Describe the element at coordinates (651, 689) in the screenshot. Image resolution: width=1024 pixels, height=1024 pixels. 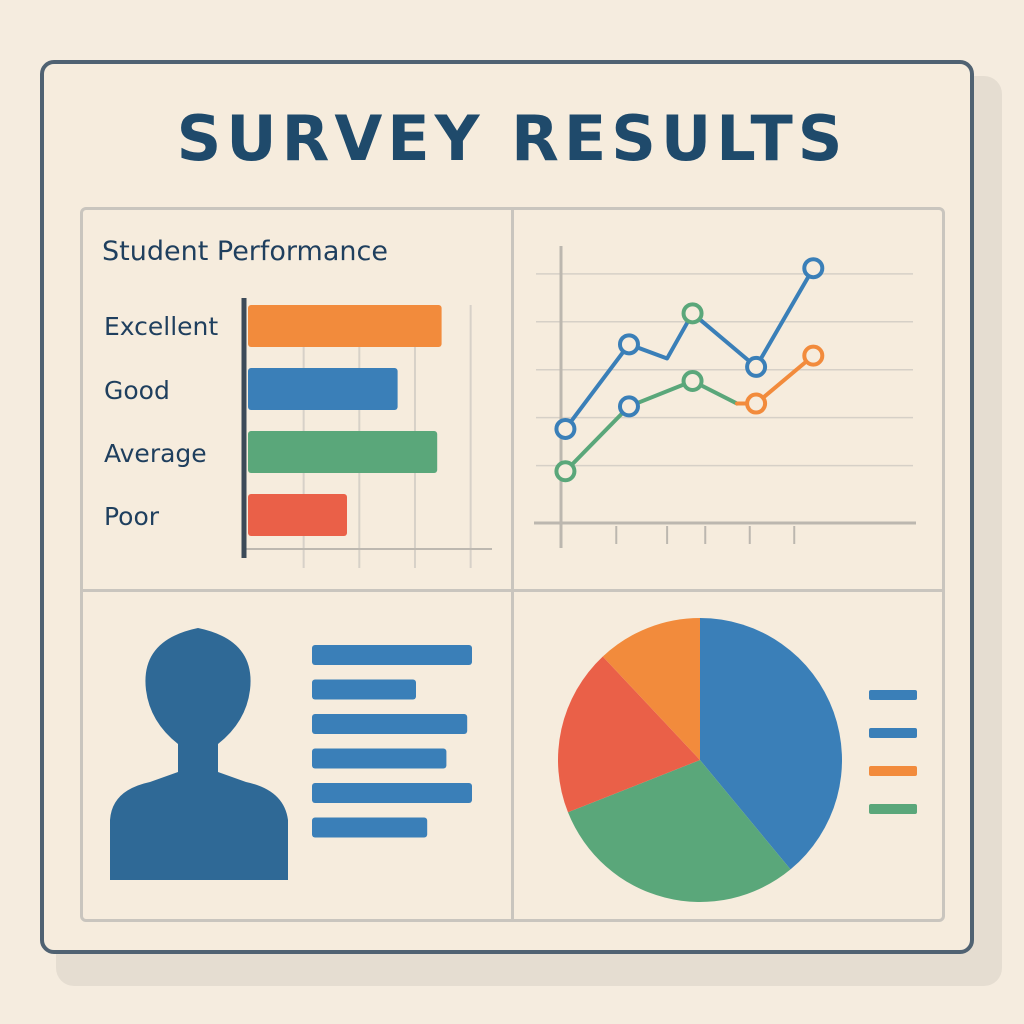
I see `pie-slice-orange` at that location.